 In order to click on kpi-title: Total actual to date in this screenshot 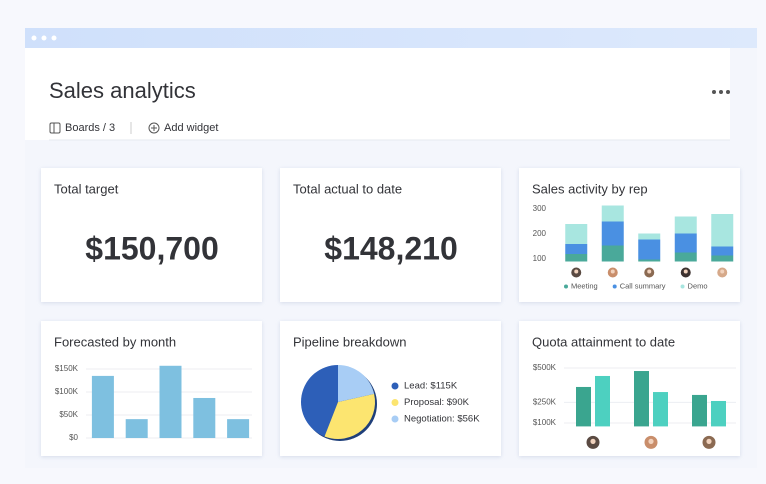, I will do `click(347, 188)`.